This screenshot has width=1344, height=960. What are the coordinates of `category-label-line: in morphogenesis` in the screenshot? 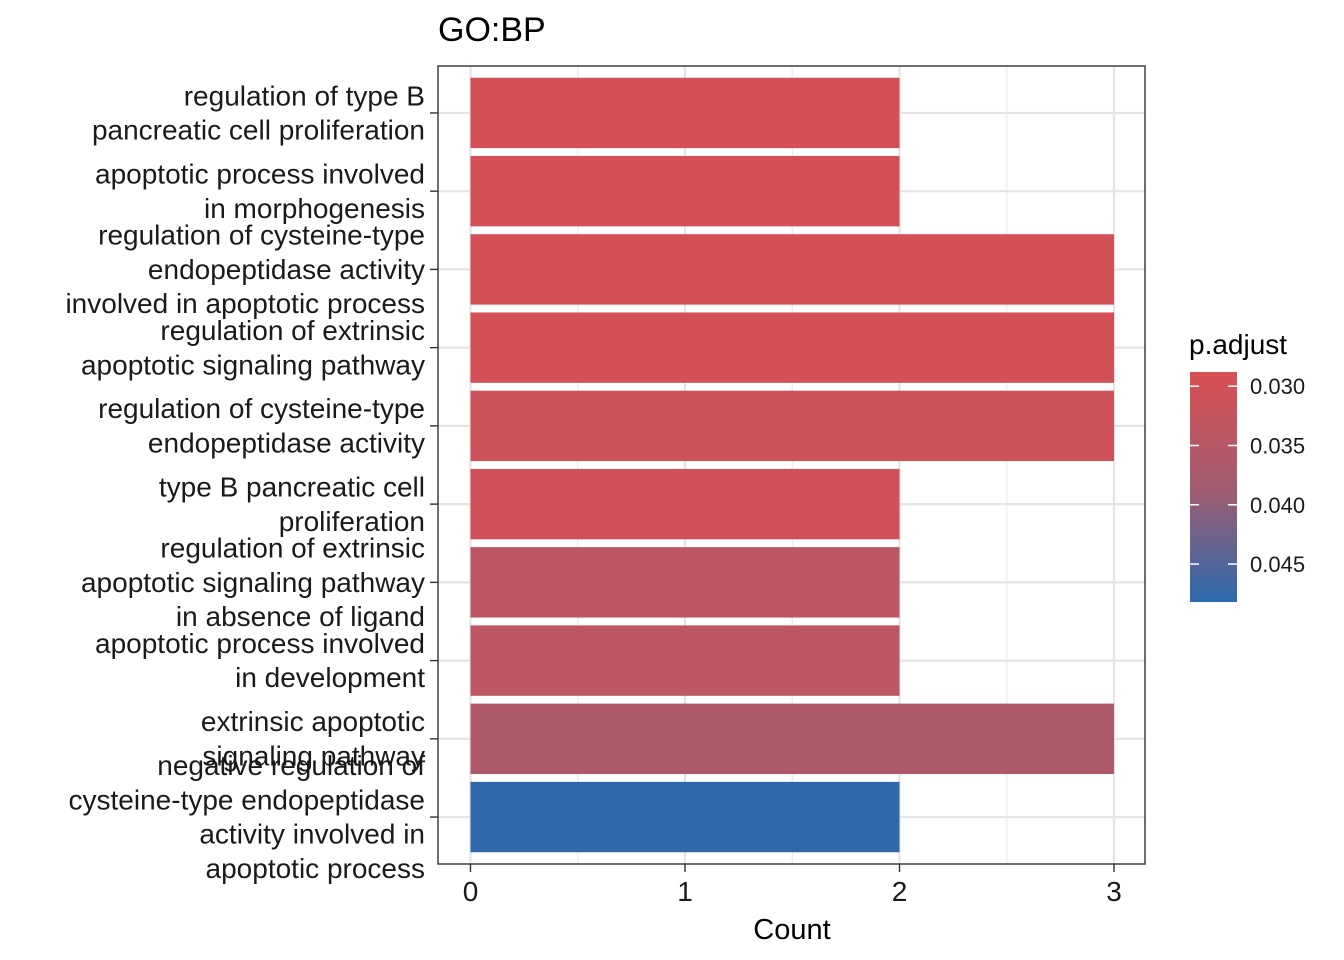 It's located at (314, 208).